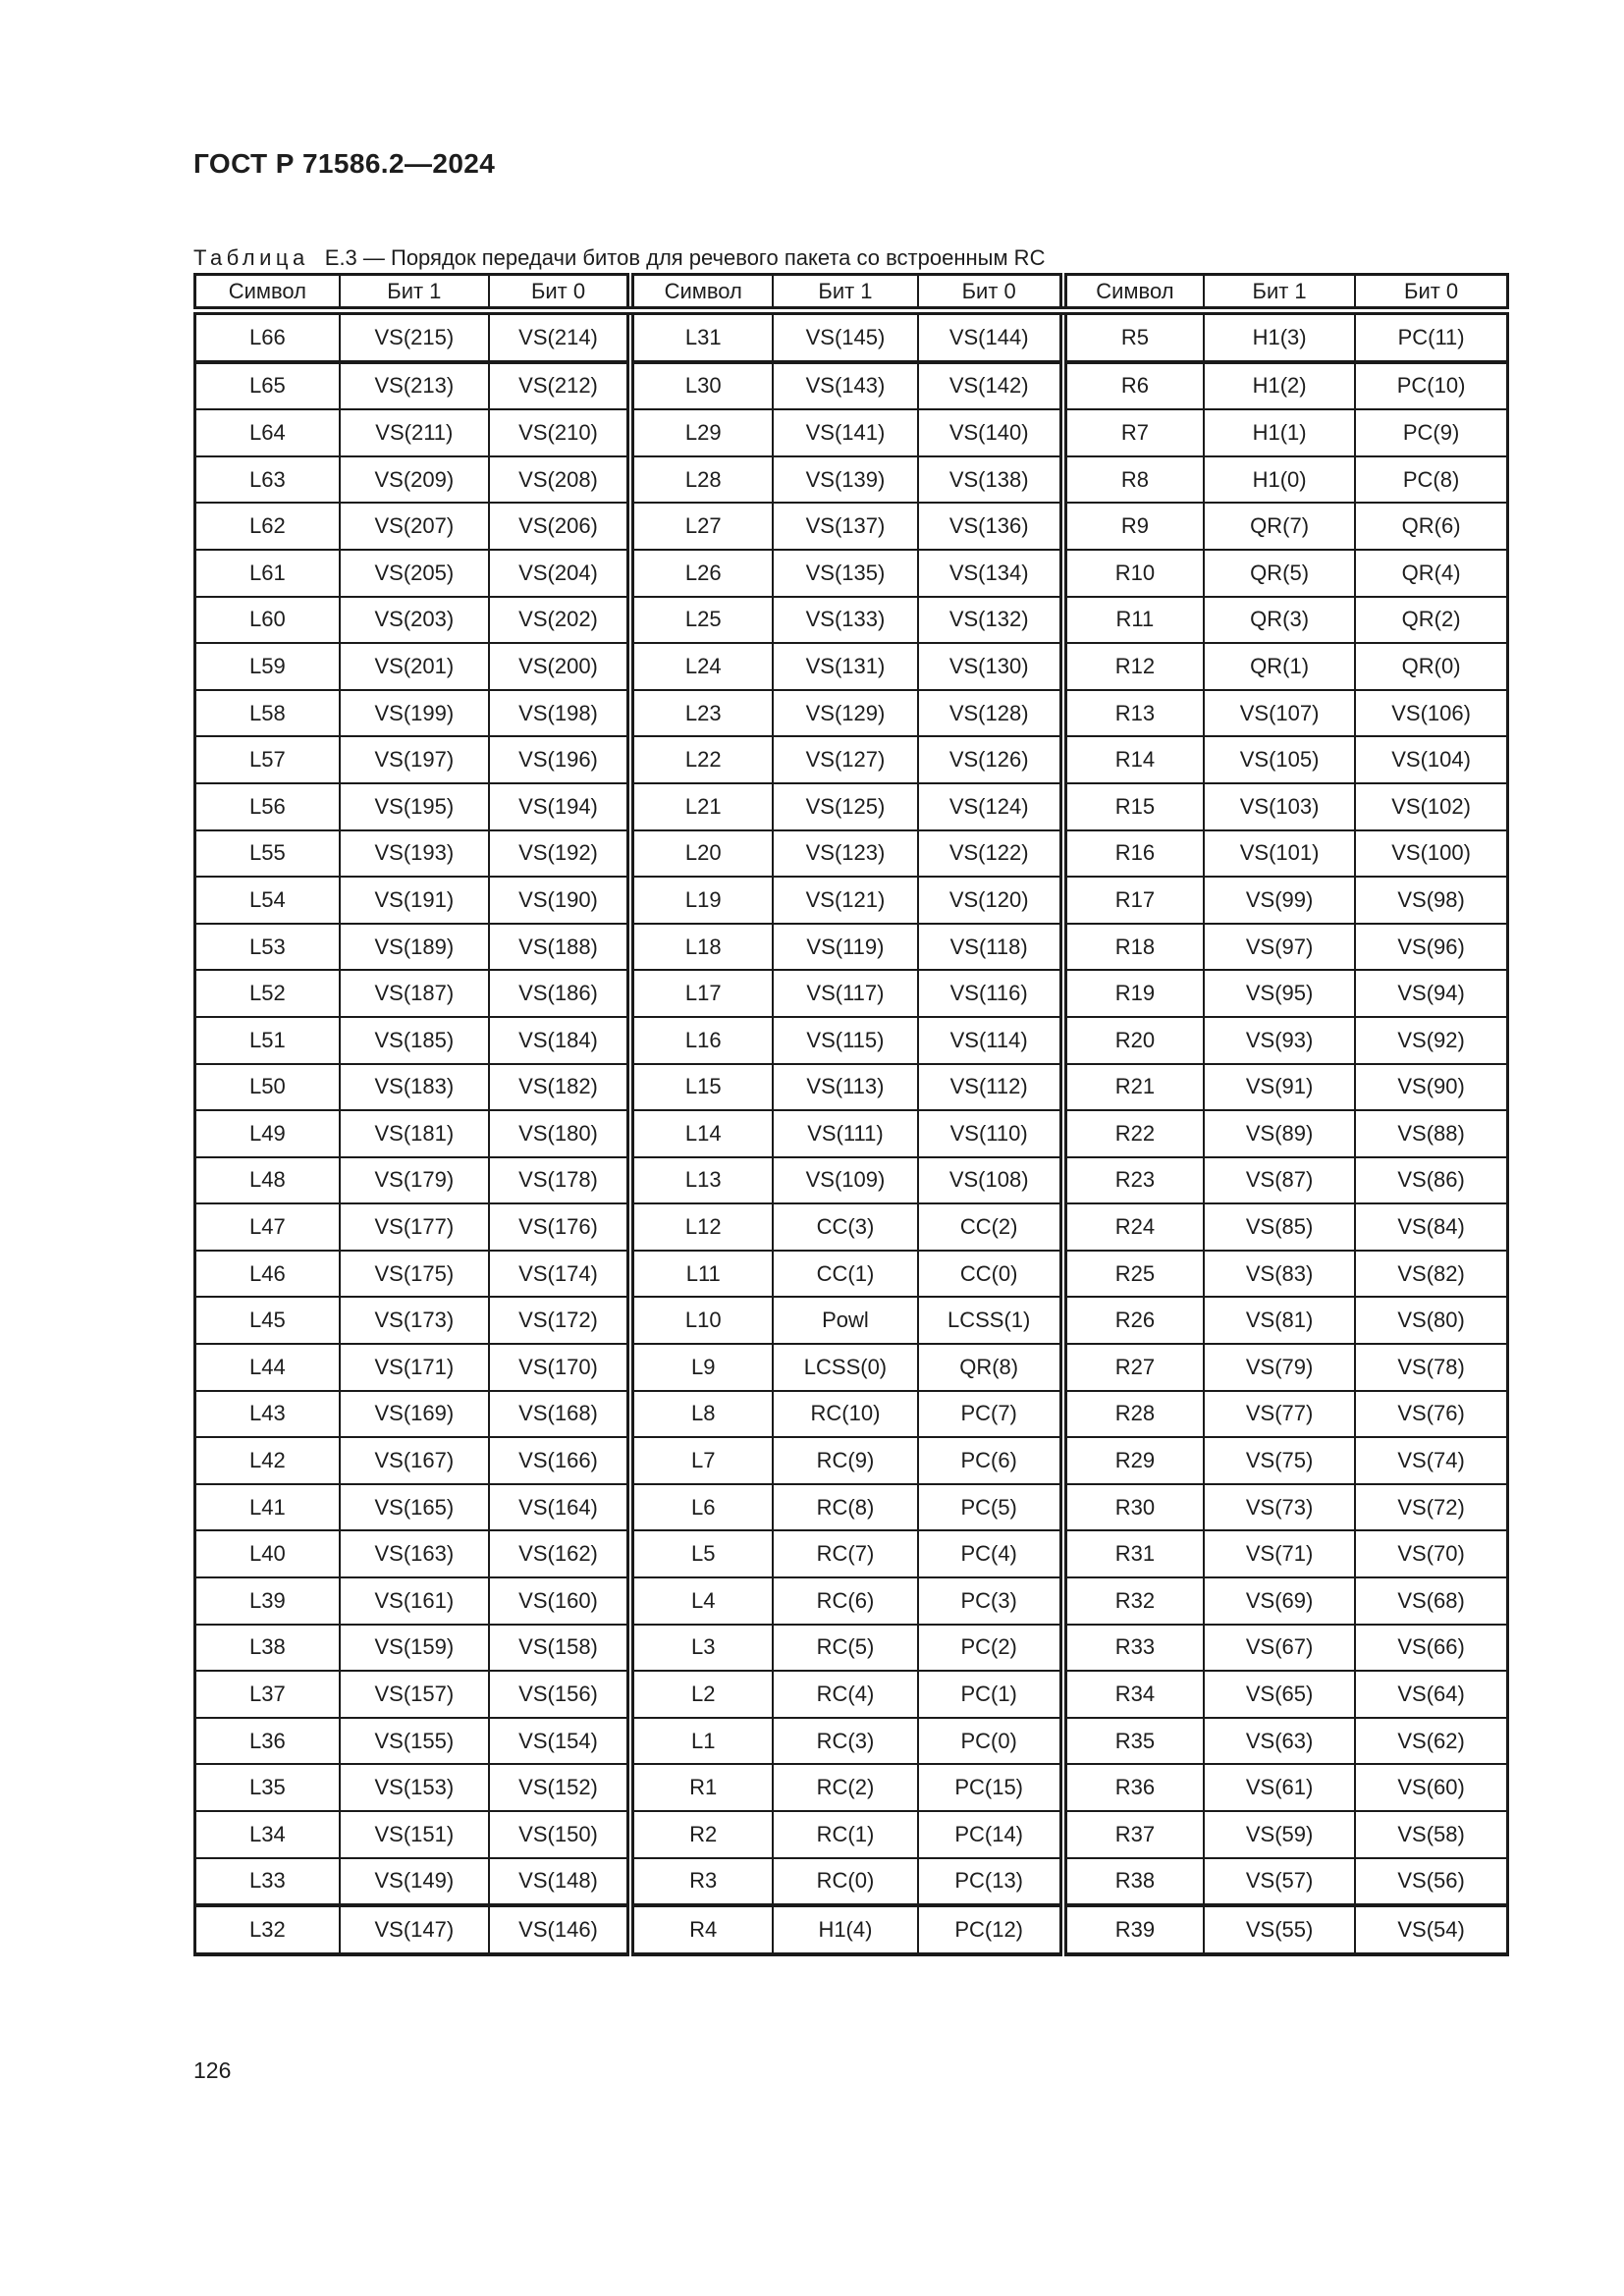  I want to click on symbol-cell: L1, so click(700, 1741).